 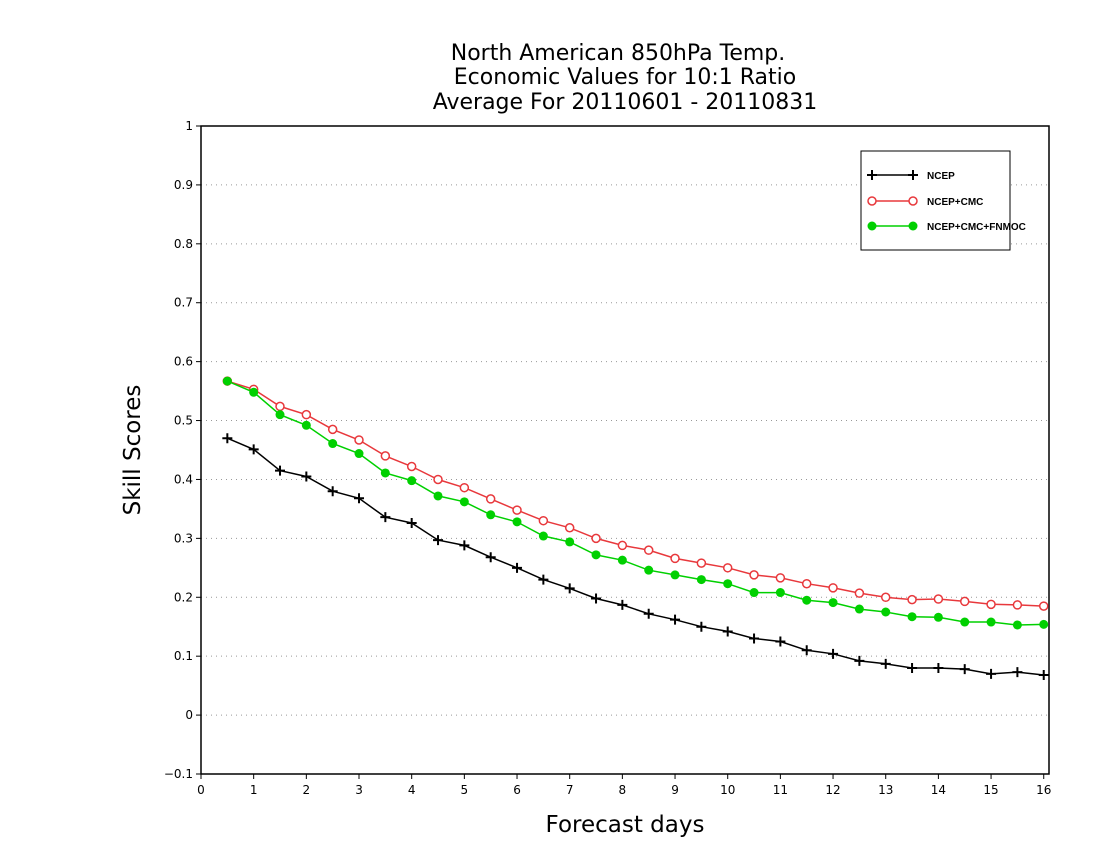 I want to click on x-tick-label: 11, so click(x=780, y=790).